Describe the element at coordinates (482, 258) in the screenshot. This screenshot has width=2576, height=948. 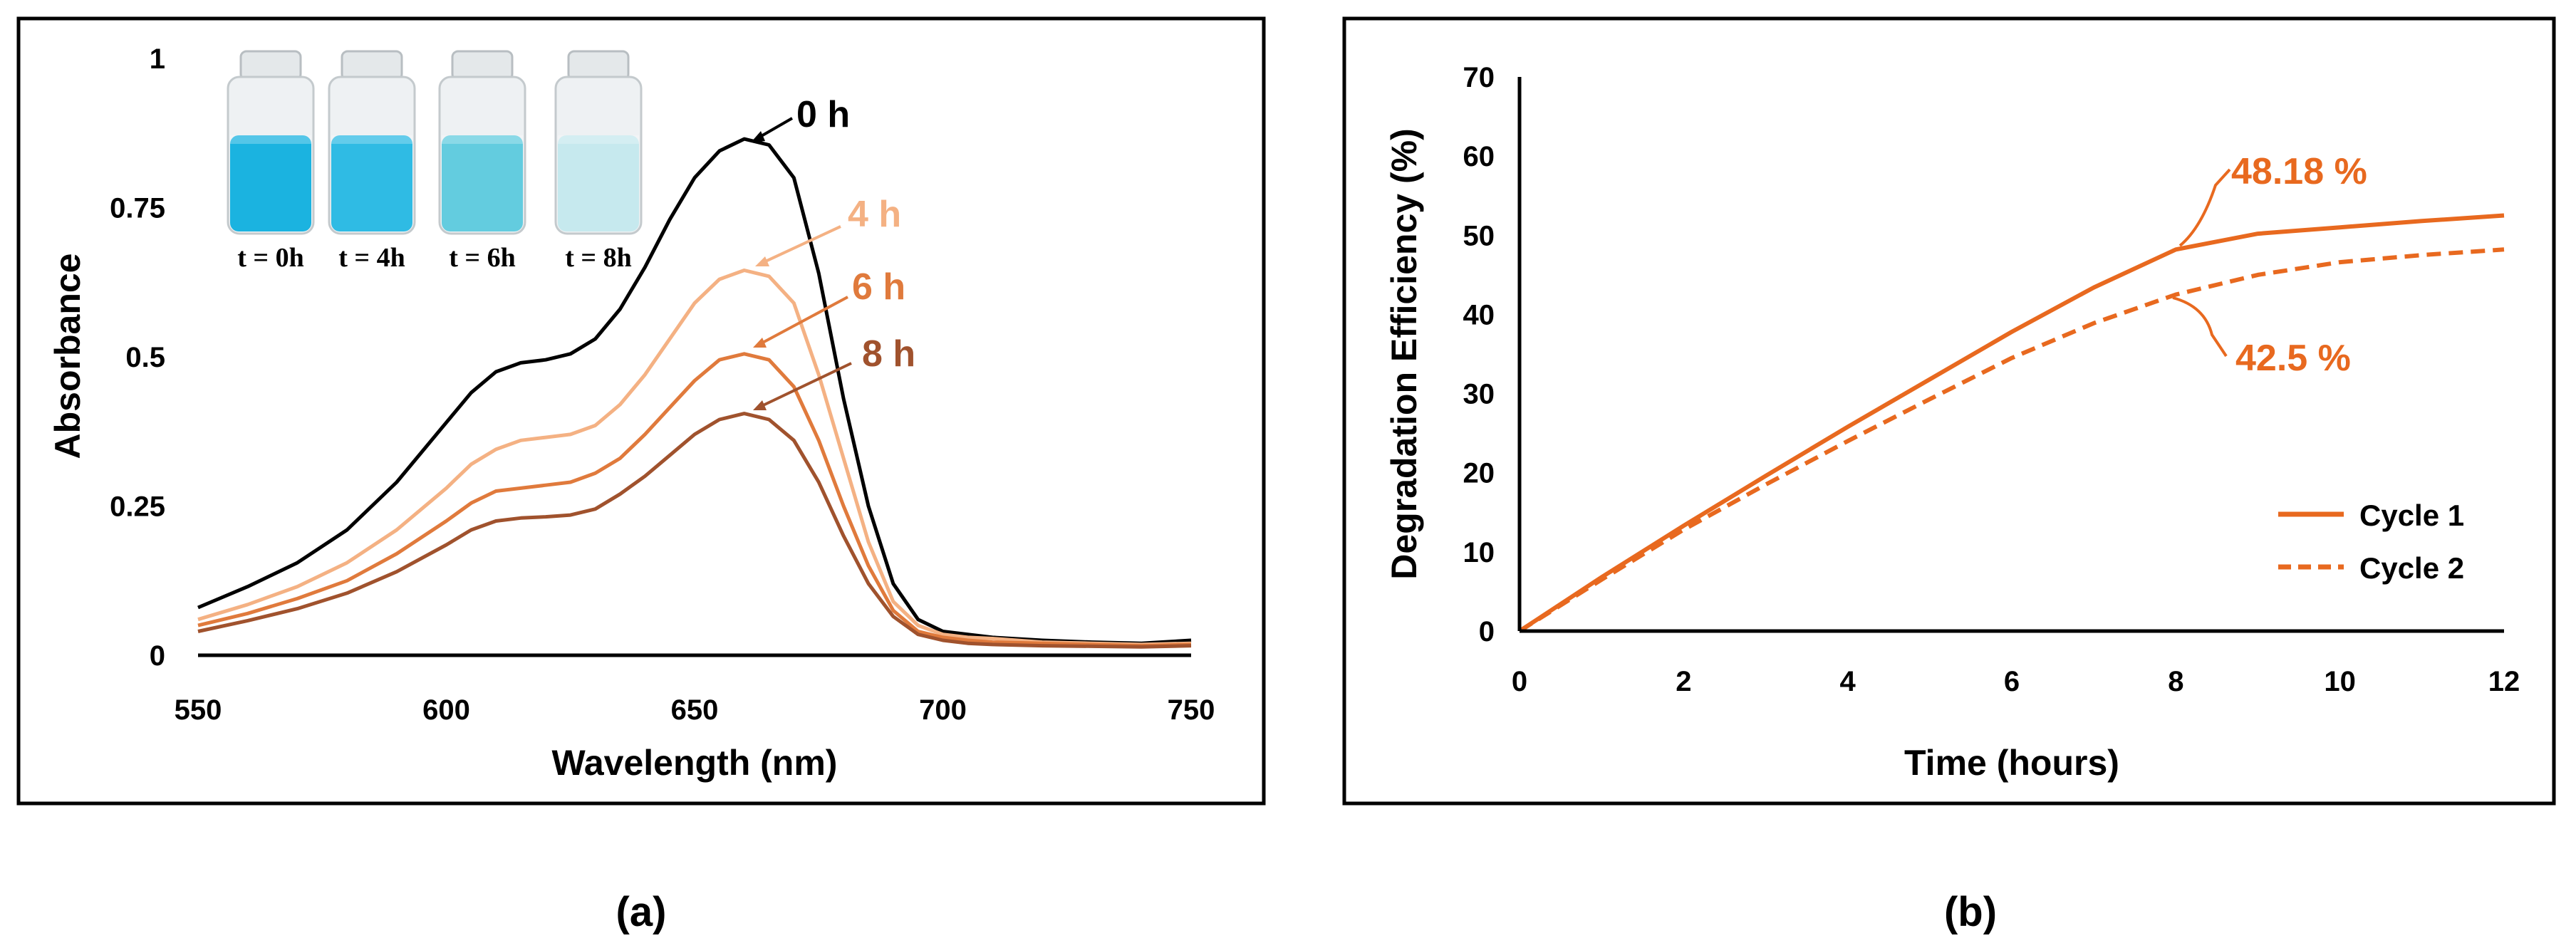
I see `vial-label: t = 6h` at that location.